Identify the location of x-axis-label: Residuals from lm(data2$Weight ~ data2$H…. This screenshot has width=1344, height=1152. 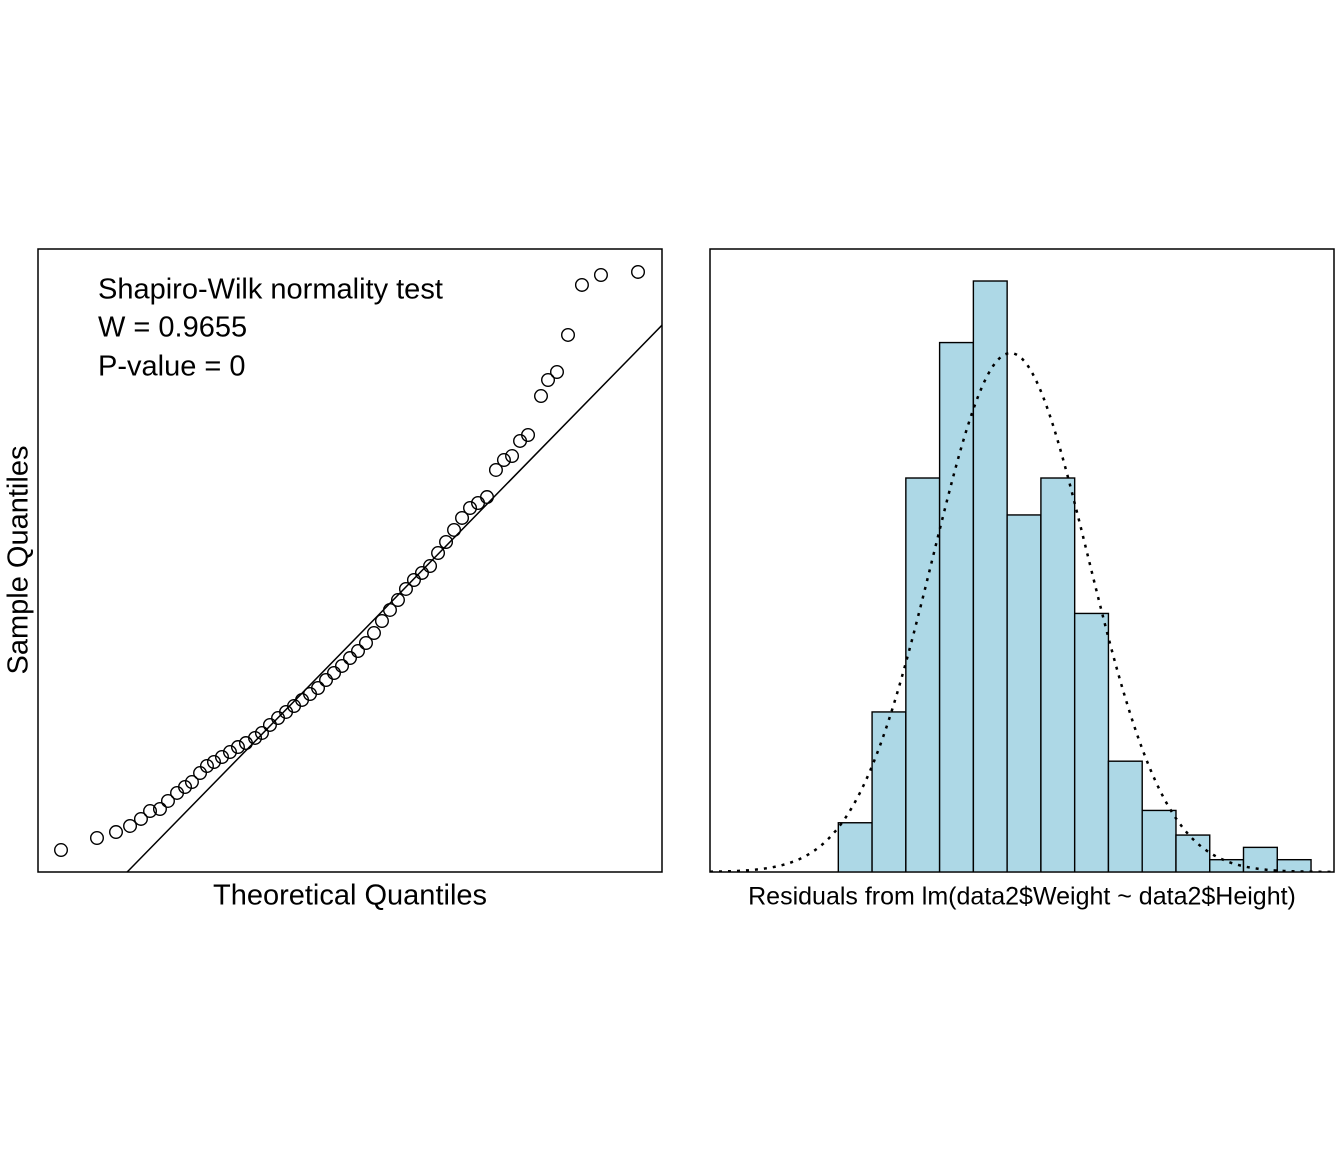
(1022, 897).